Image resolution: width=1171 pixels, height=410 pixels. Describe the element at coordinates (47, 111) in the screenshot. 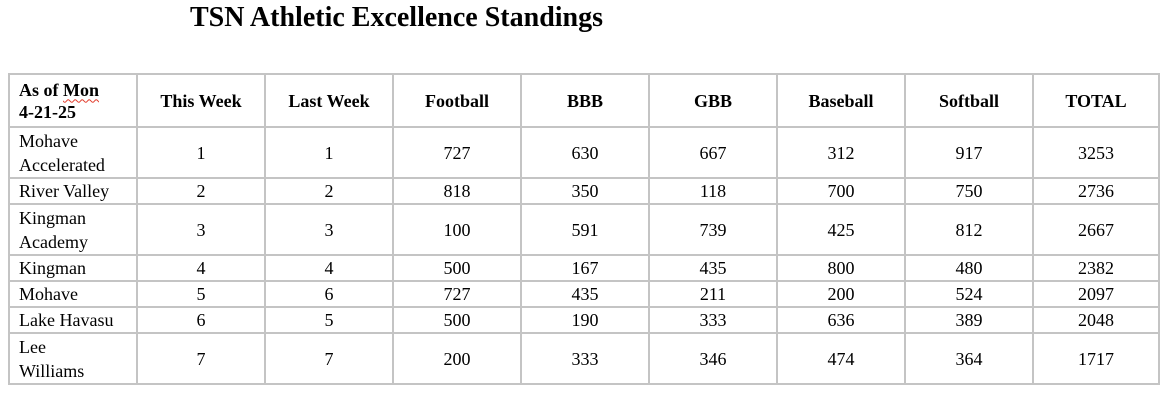

I see `as-of-date: 4-21-25` at that location.